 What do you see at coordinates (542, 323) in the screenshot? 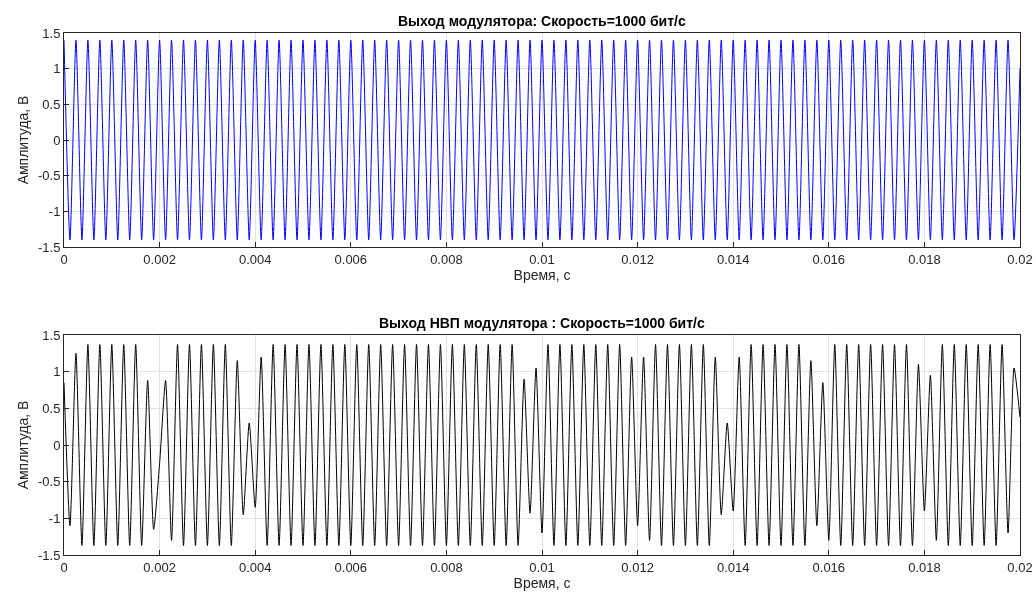
I see `chart-title: Выход НВП модулятора : Скорость=1000 бит/с` at bounding box center [542, 323].